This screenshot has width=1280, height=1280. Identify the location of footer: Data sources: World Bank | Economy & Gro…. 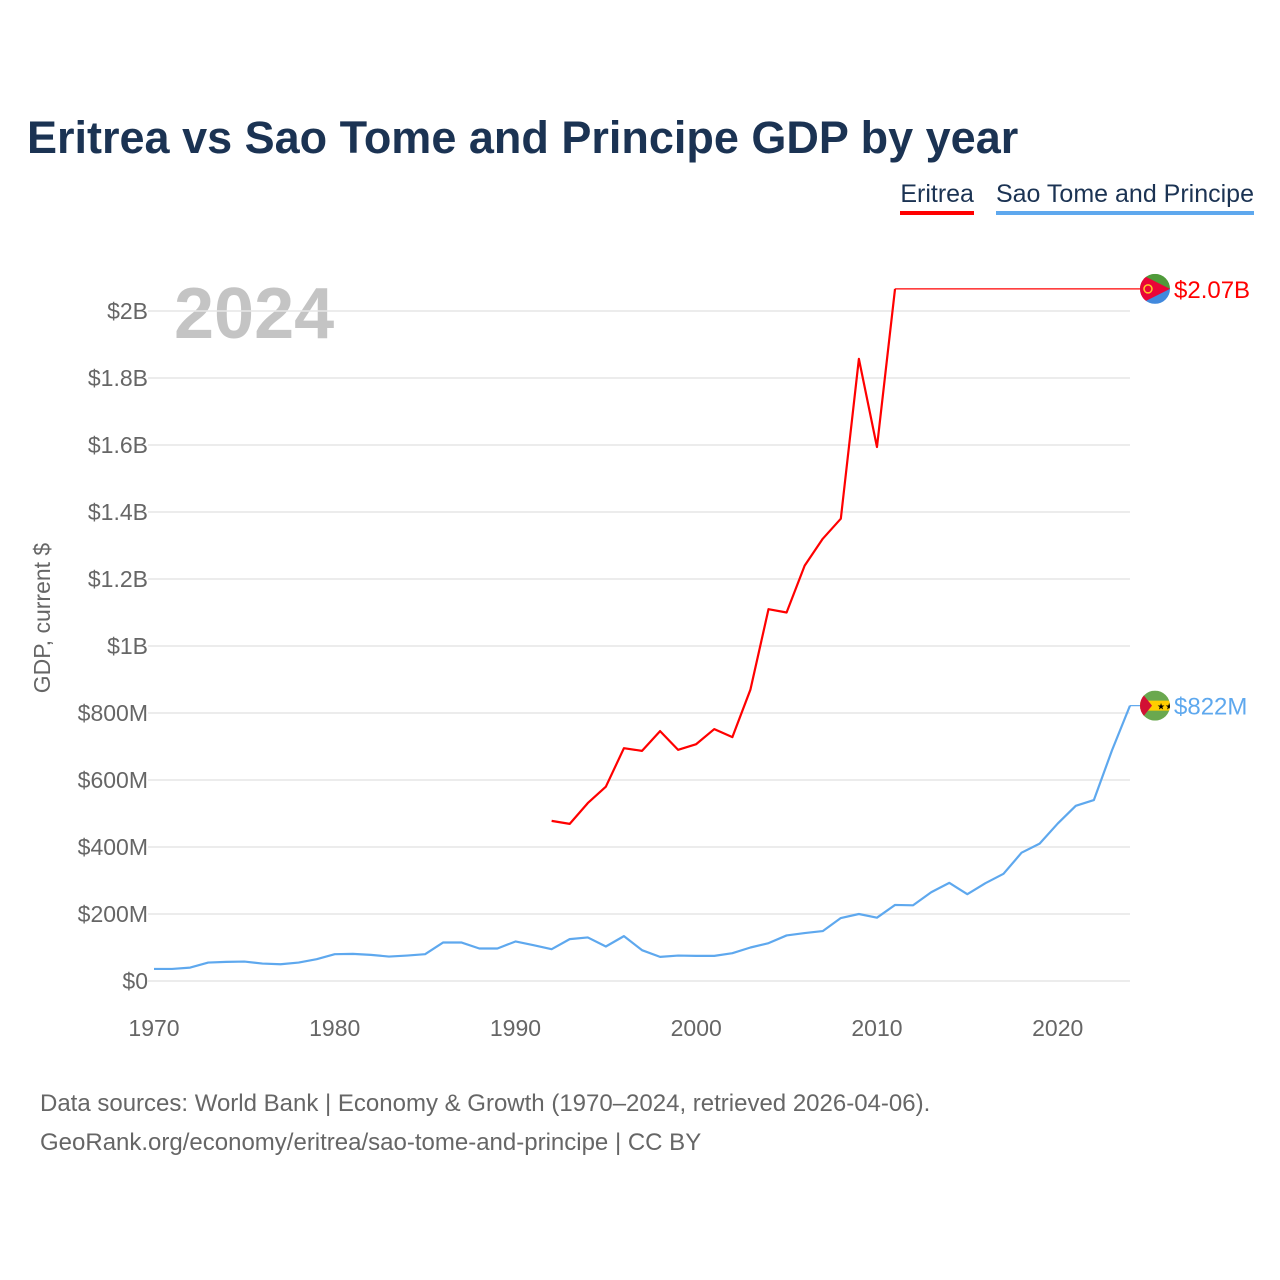
(485, 1123).